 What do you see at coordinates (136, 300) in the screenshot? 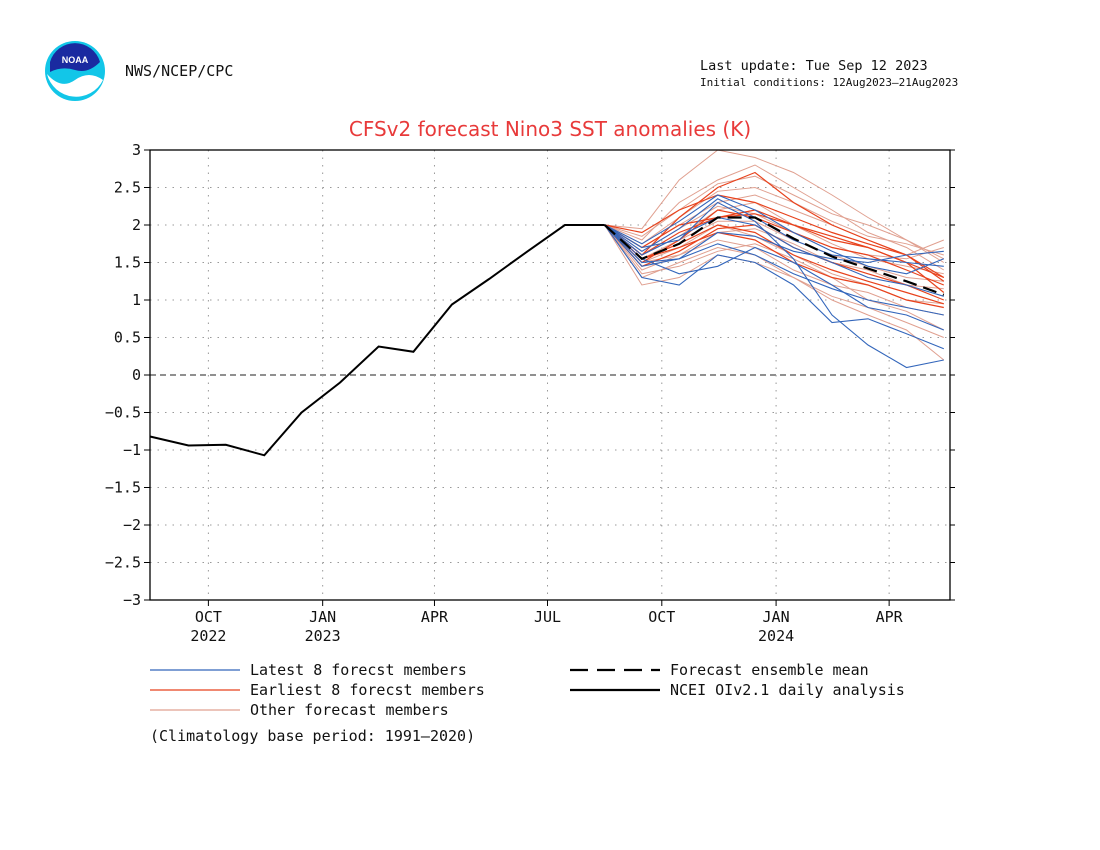
I see `y-tick-label: 1` at bounding box center [136, 300].